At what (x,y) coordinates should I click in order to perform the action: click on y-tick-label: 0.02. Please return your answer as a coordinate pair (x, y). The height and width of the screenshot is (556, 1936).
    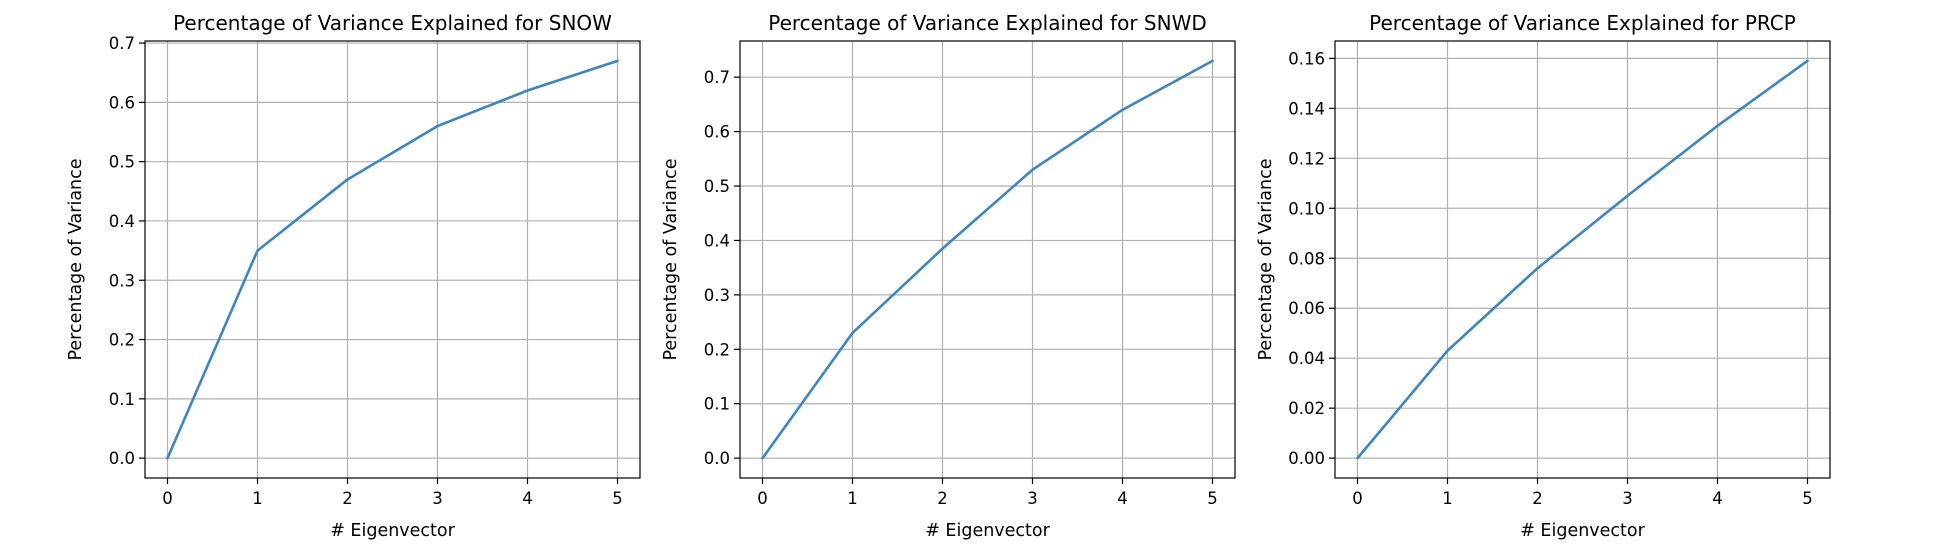
    Looking at the image, I should click on (1306, 408).